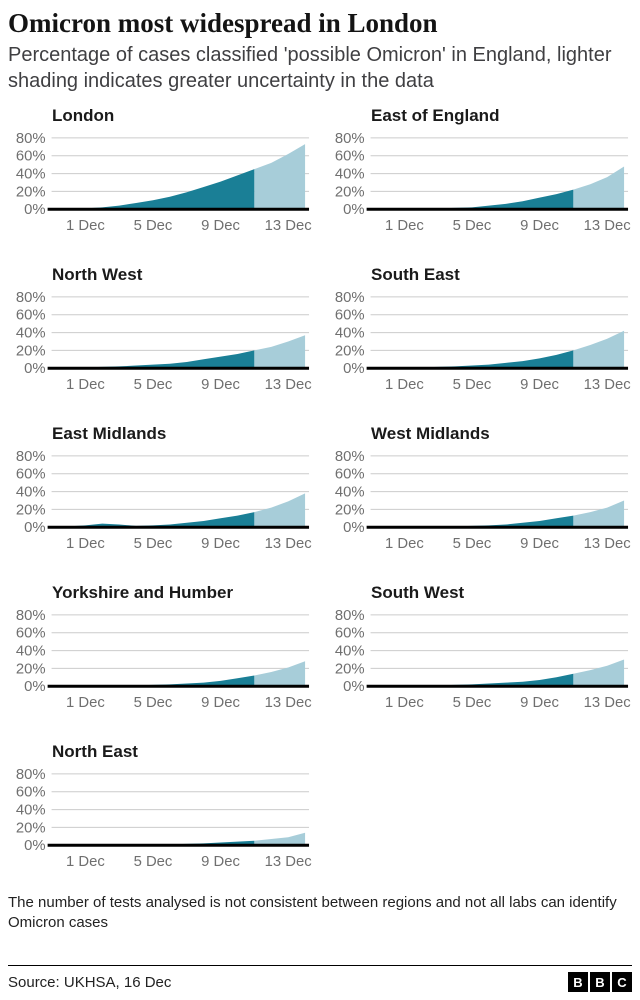 The width and height of the screenshot is (640, 1000). What do you see at coordinates (164, 182) in the screenshot?
I see `region-chart-svg-london: 0%20% 40% 60% 80% 1 Dec 5 Dec 9 Dec 13 Dec` at bounding box center [164, 182].